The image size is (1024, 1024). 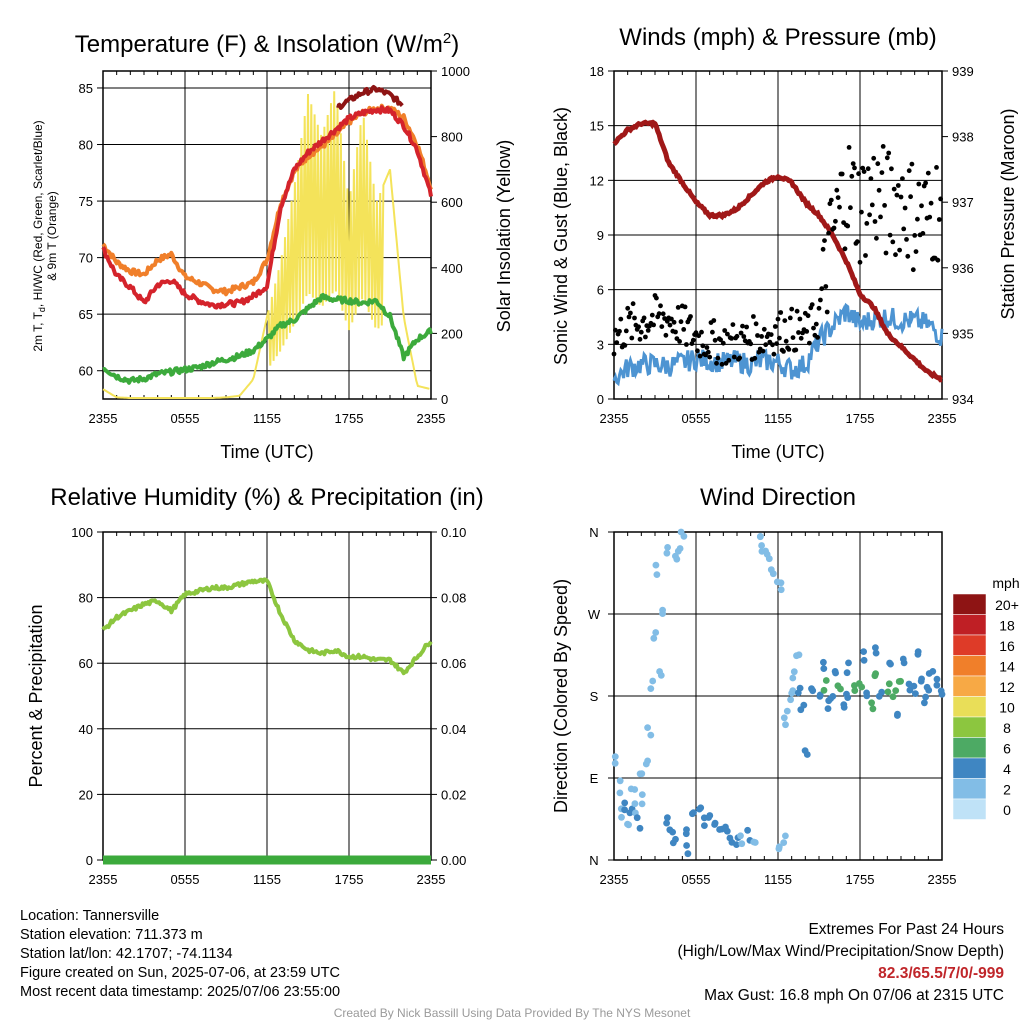 What do you see at coordinates (1007, 728) in the screenshot?
I see `legend-label: 8` at bounding box center [1007, 728].